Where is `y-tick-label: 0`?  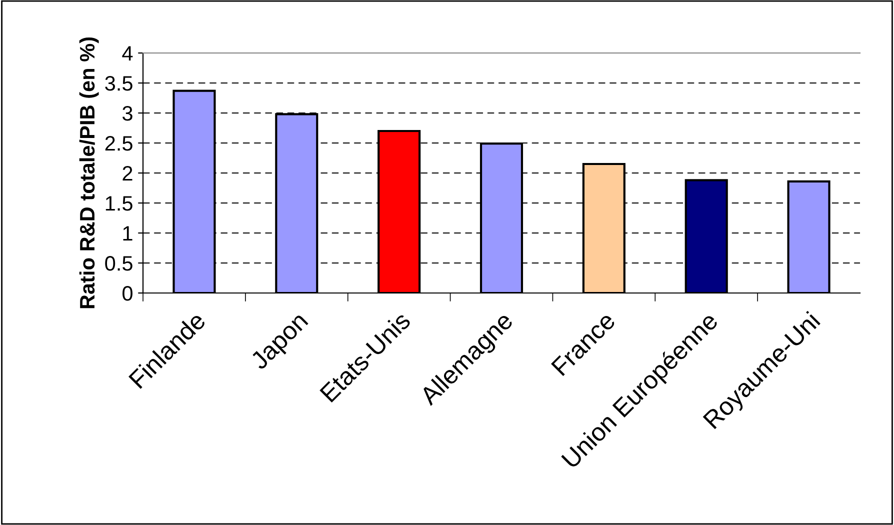
y-tick-label: 0 is located at coordinates (127, 293).